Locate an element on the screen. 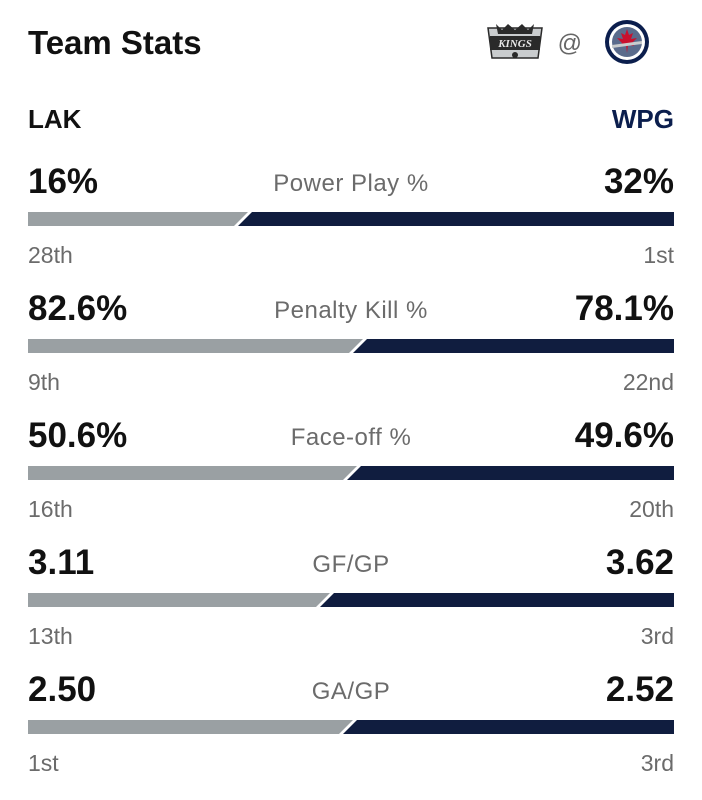  stat-row: 16% Power Play % 32% 28th 1st is located at coordinates (351, 222).